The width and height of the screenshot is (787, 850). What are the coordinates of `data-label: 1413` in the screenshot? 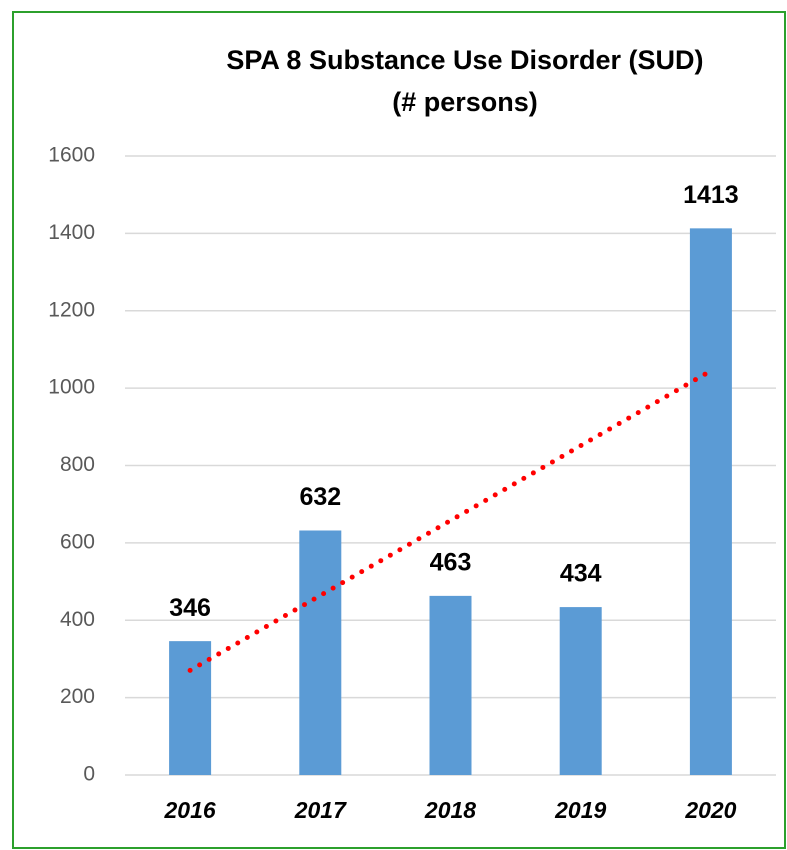 It's located at (711, 195).